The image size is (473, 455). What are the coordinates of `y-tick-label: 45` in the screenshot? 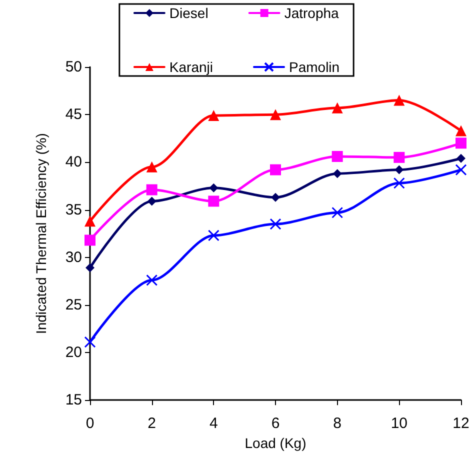 It's located at (73, 115).